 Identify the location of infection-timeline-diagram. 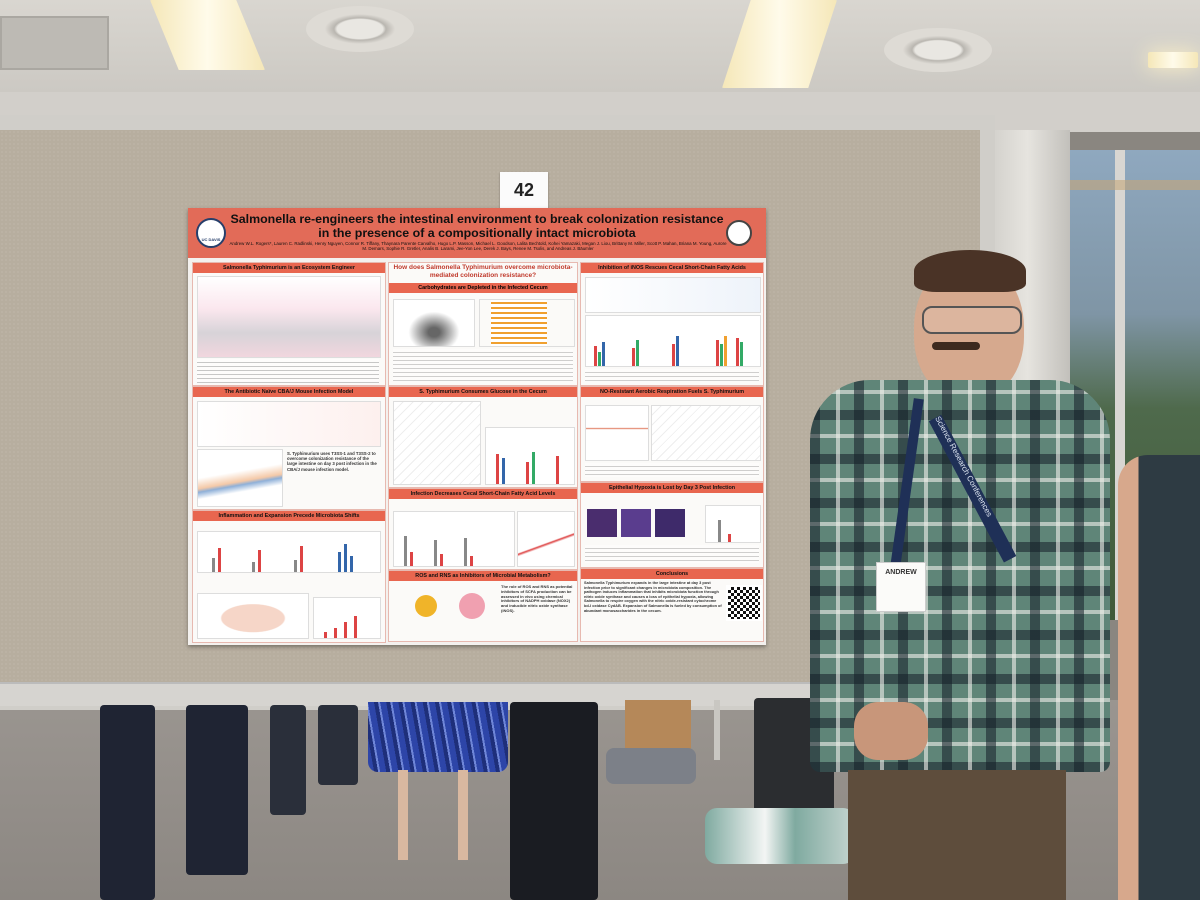
(289, 424).